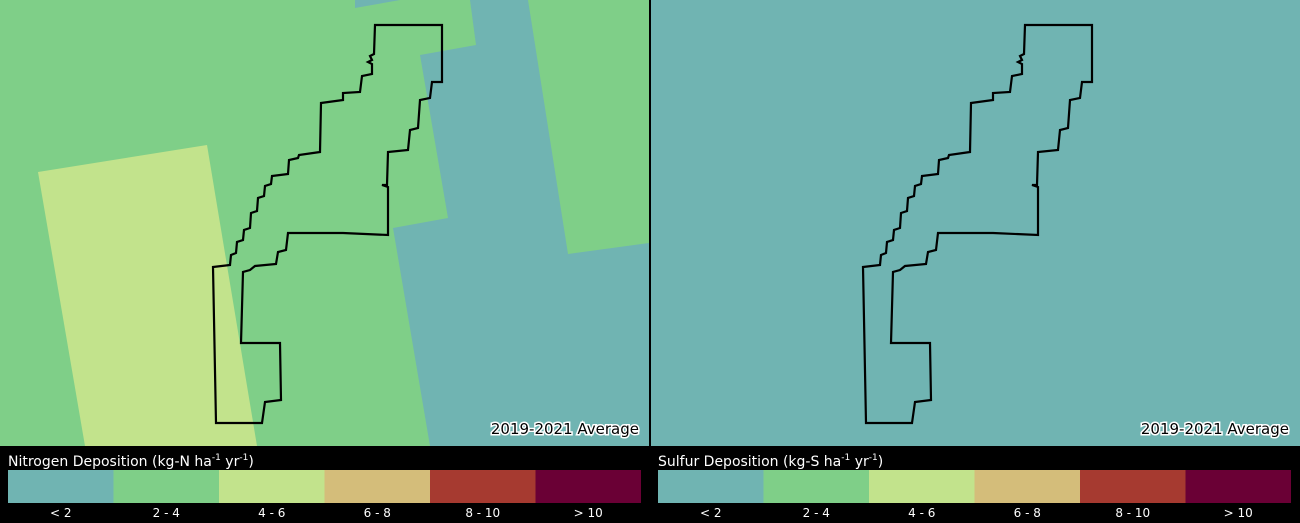 The image size is (1300, 523). I want to click on title-part: Sulfur Deposition (kg-S ha, so click(749, 462).